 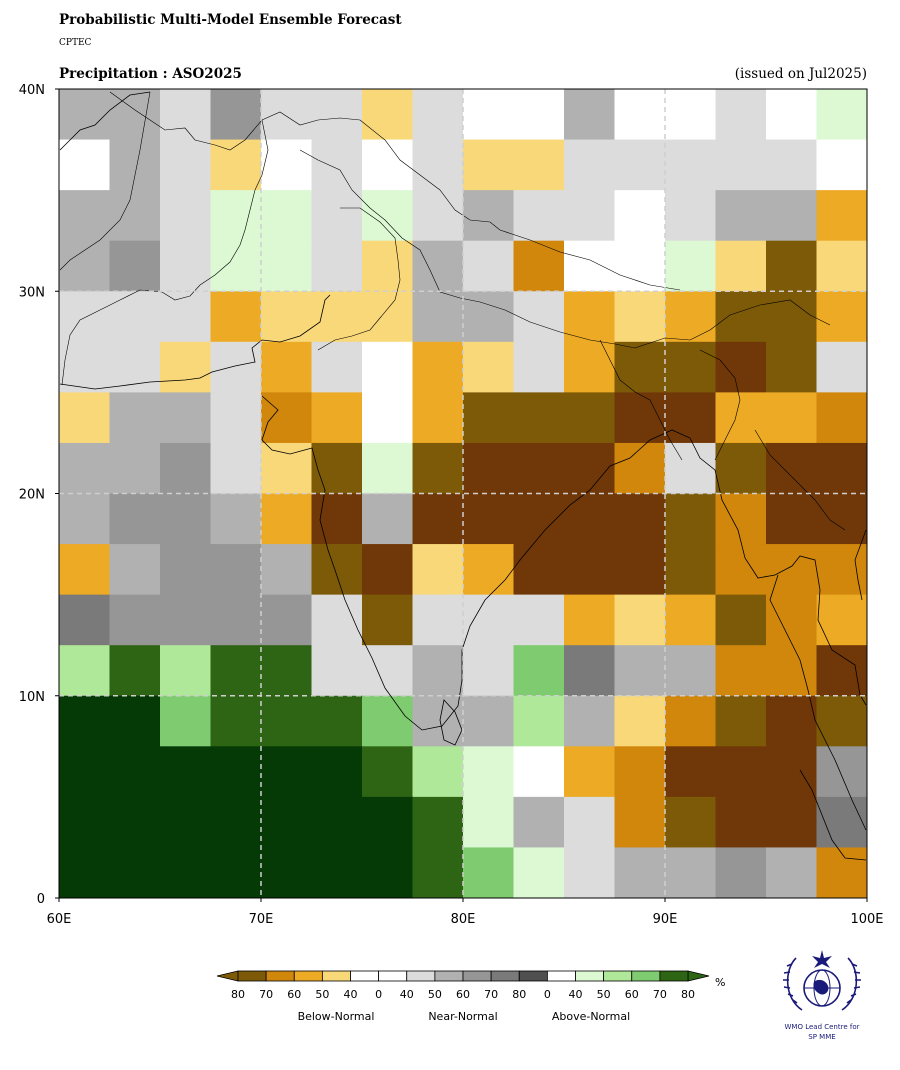 I want to click on colorbar-tick-label: 70, so click(x=491, y=994).